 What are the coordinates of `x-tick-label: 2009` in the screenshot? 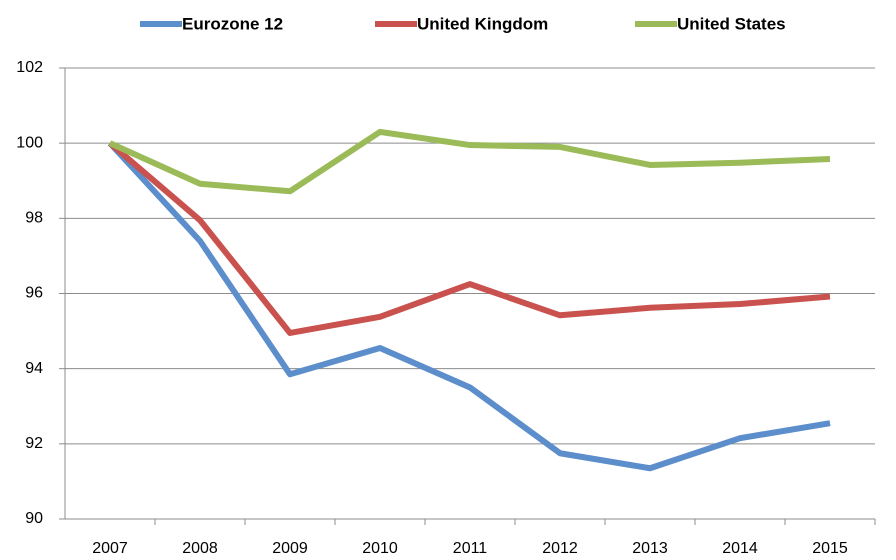 It's located at (290, 548).